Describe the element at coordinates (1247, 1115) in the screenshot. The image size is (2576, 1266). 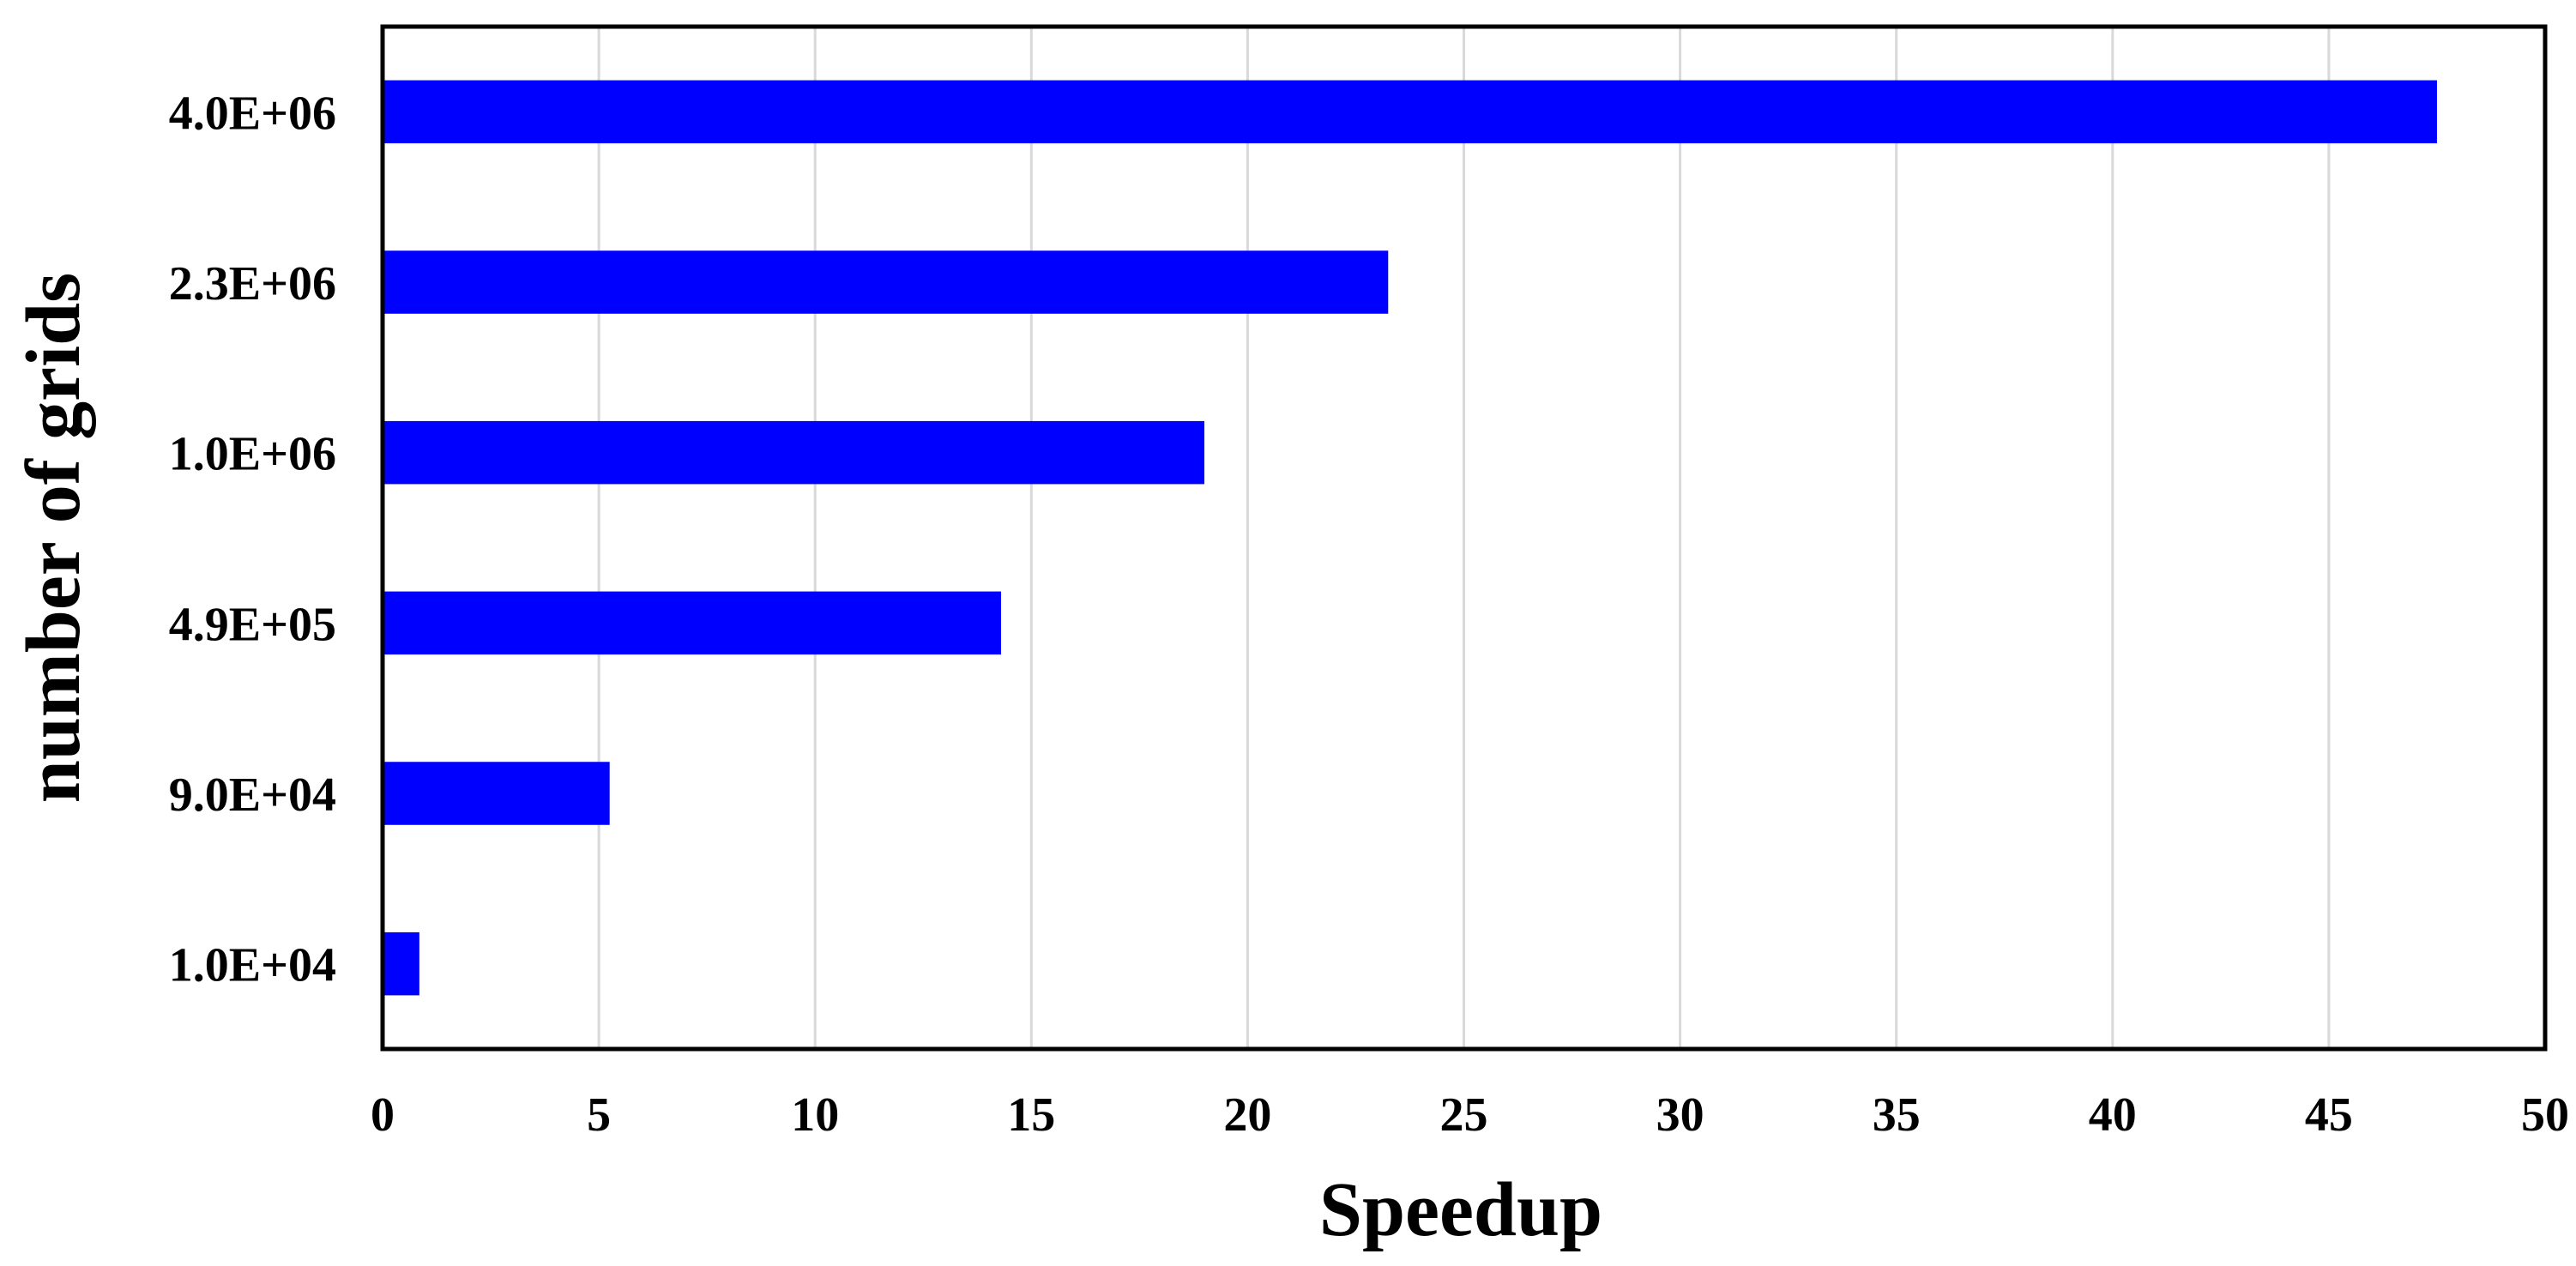
I see `x-tick-label: 20` at that location.